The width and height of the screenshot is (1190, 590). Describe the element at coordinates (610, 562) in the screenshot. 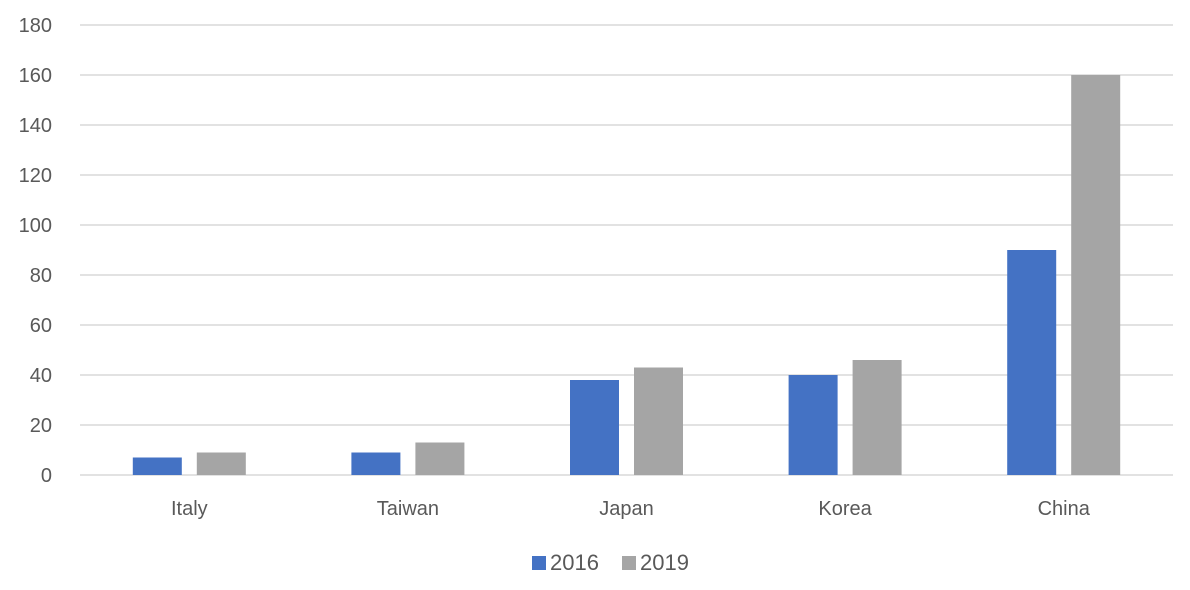

I see `legend: 2016 2019` at that location.